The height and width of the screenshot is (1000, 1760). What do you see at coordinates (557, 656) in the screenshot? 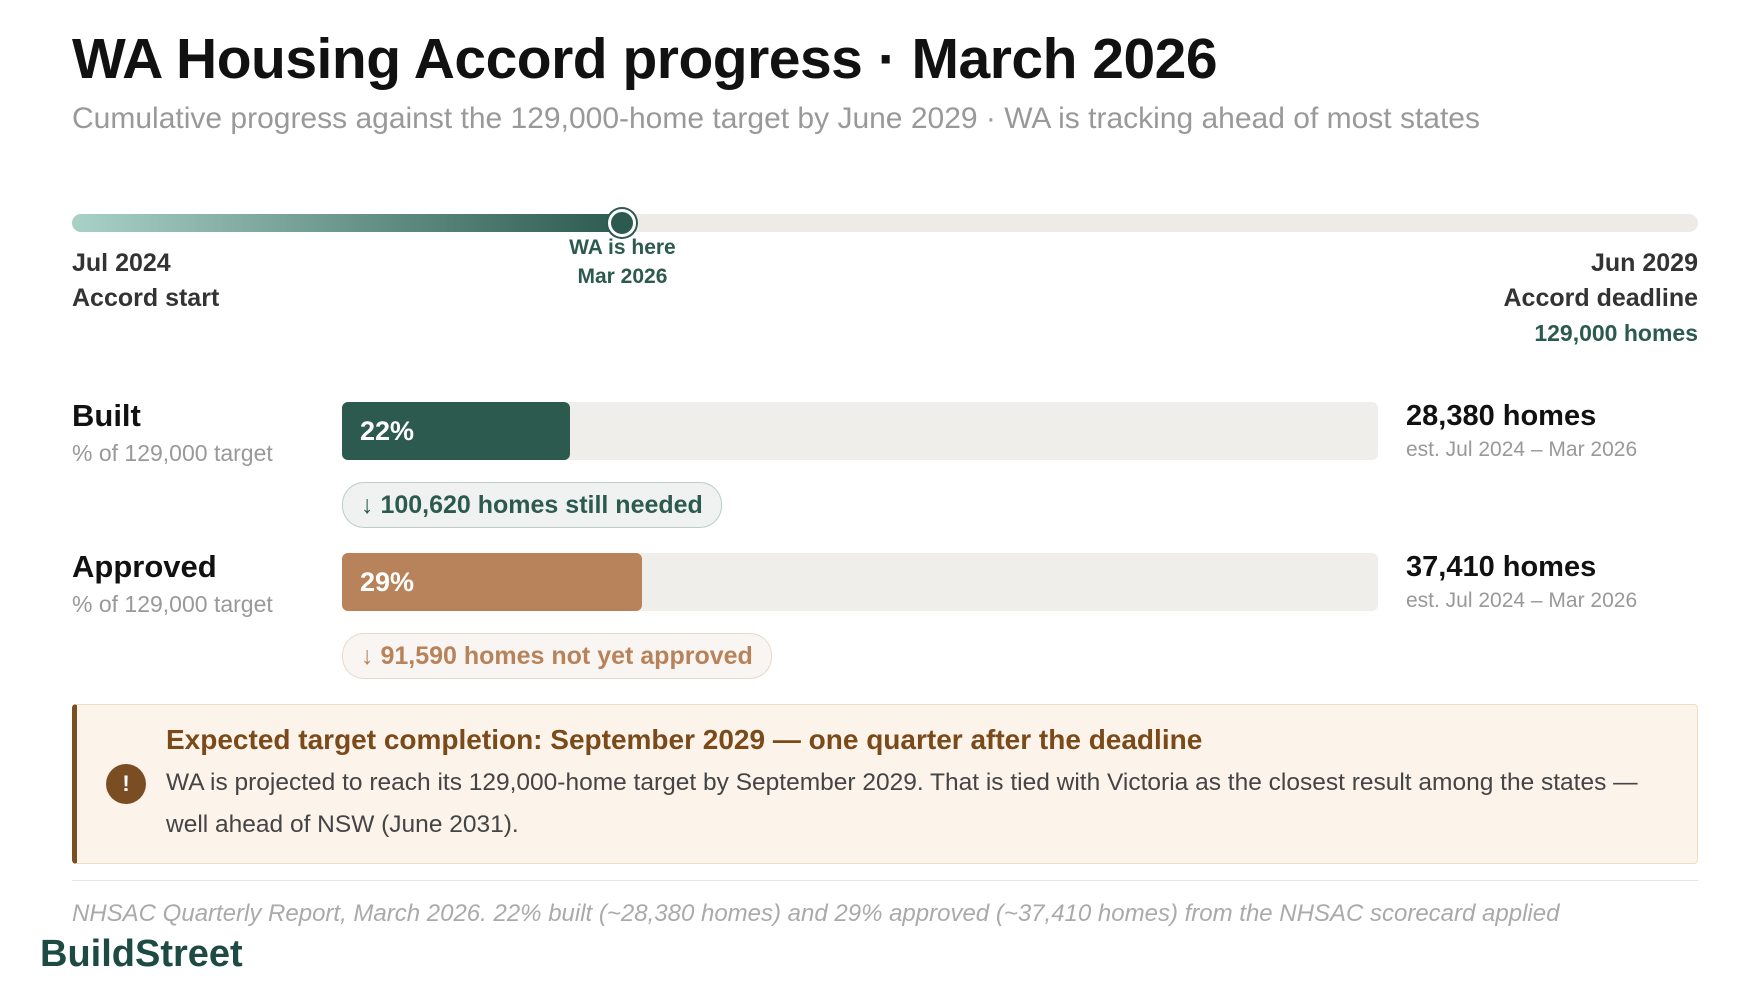
I see `gap-pill: ↓ 91,590 homes not yet approved` at bounding box center [557, 656].